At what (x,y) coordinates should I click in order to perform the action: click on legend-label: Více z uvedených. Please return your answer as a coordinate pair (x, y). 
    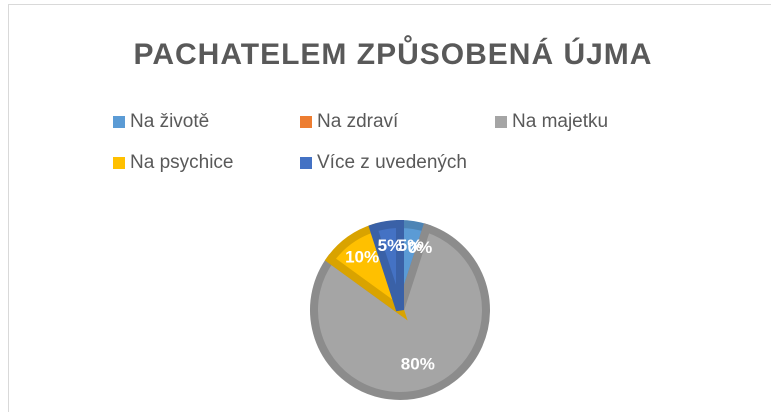
    Looking at the image, I should click on (392, 162).